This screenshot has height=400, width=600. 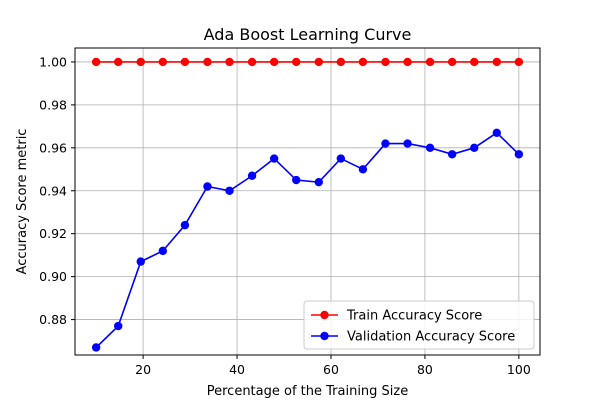 What do you see at coordinates (53, 233) in the screenshot?
I see `y-tick-label: 0.92` at bounding box center [53, 233].